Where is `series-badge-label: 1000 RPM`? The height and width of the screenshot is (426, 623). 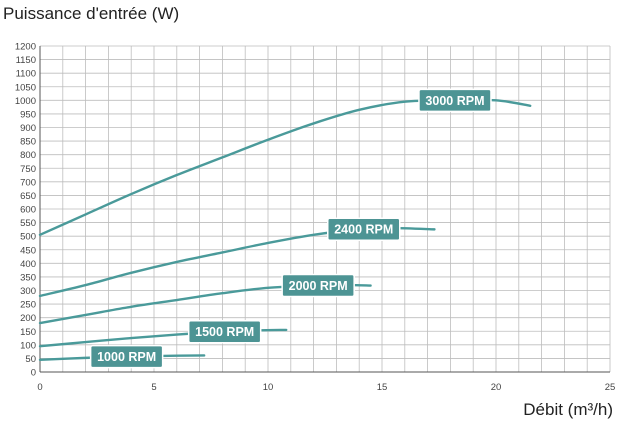
series-badge-label: 1000 RPM is located at coordinates (126, 357).